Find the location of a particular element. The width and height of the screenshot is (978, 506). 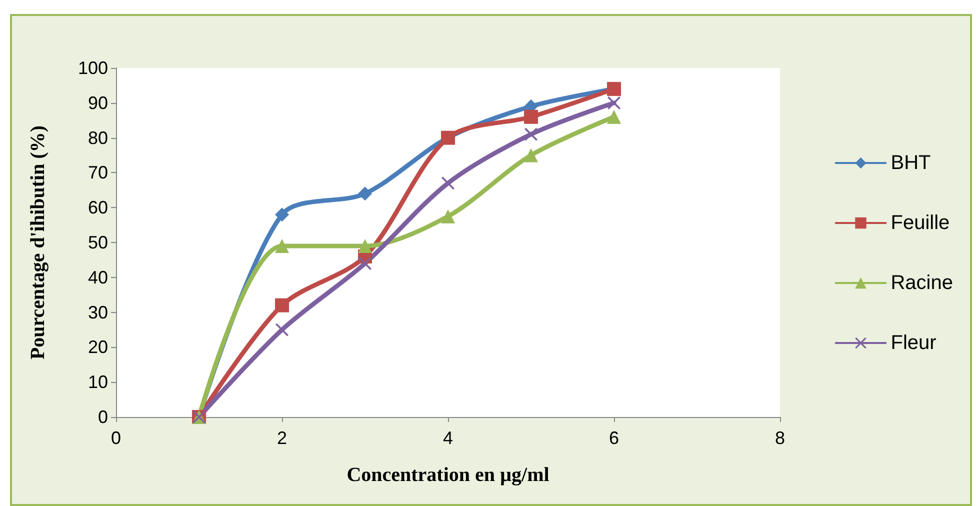

x-tick-label: 6 is located at coordinates (614, 438).